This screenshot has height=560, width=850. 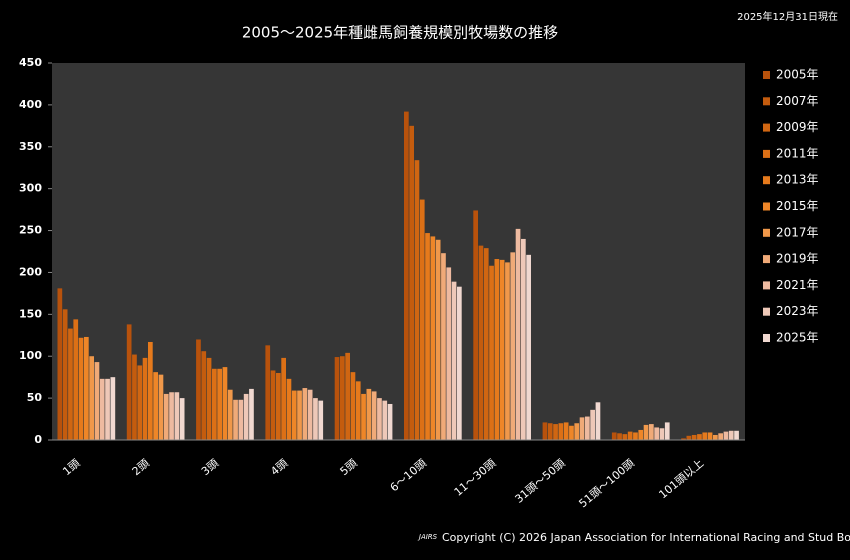 I want to click on y-tick-label: 0, so click(x=38, y=439).